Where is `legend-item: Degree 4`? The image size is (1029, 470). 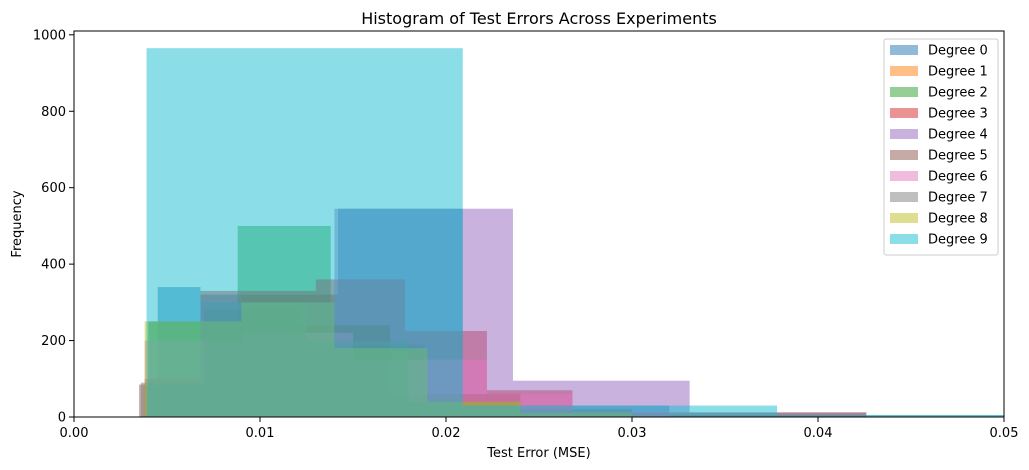
legend-item: Degree 4 is located at coordinates (939, 135).